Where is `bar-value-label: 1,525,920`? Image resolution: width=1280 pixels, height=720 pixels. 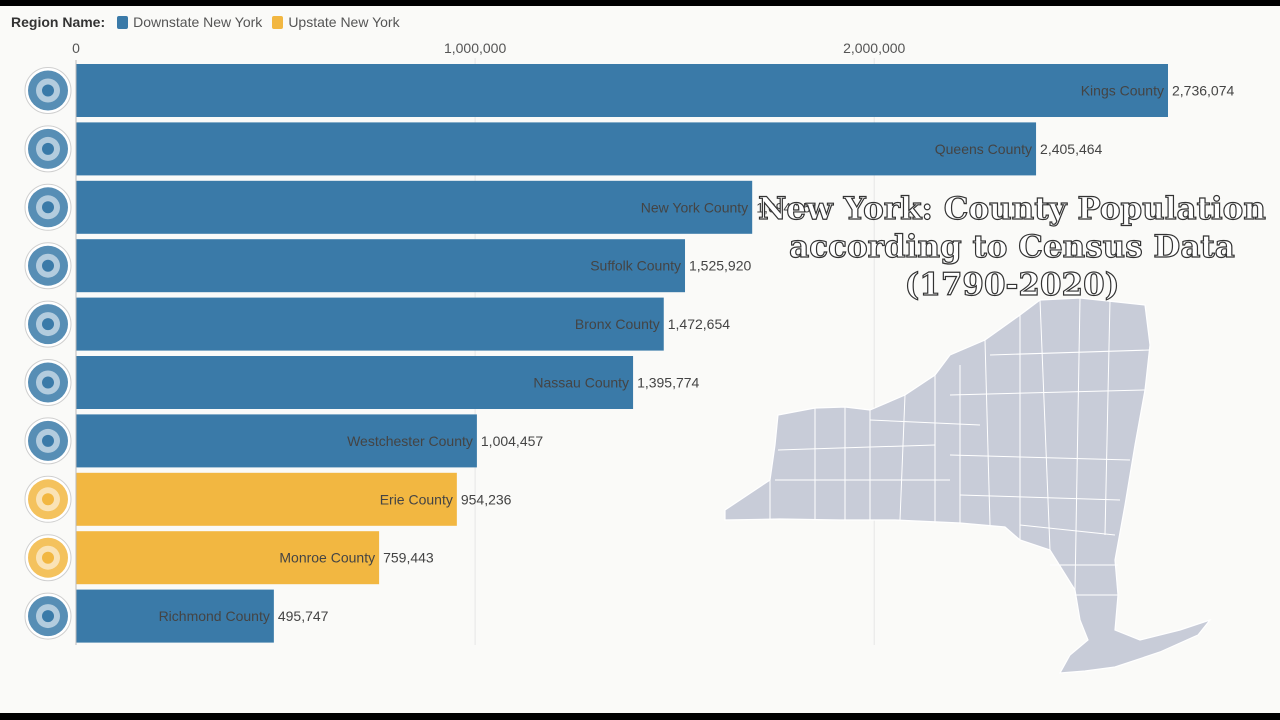 bar-value-label: 1,525,920 is located at coordinates (720, 266).